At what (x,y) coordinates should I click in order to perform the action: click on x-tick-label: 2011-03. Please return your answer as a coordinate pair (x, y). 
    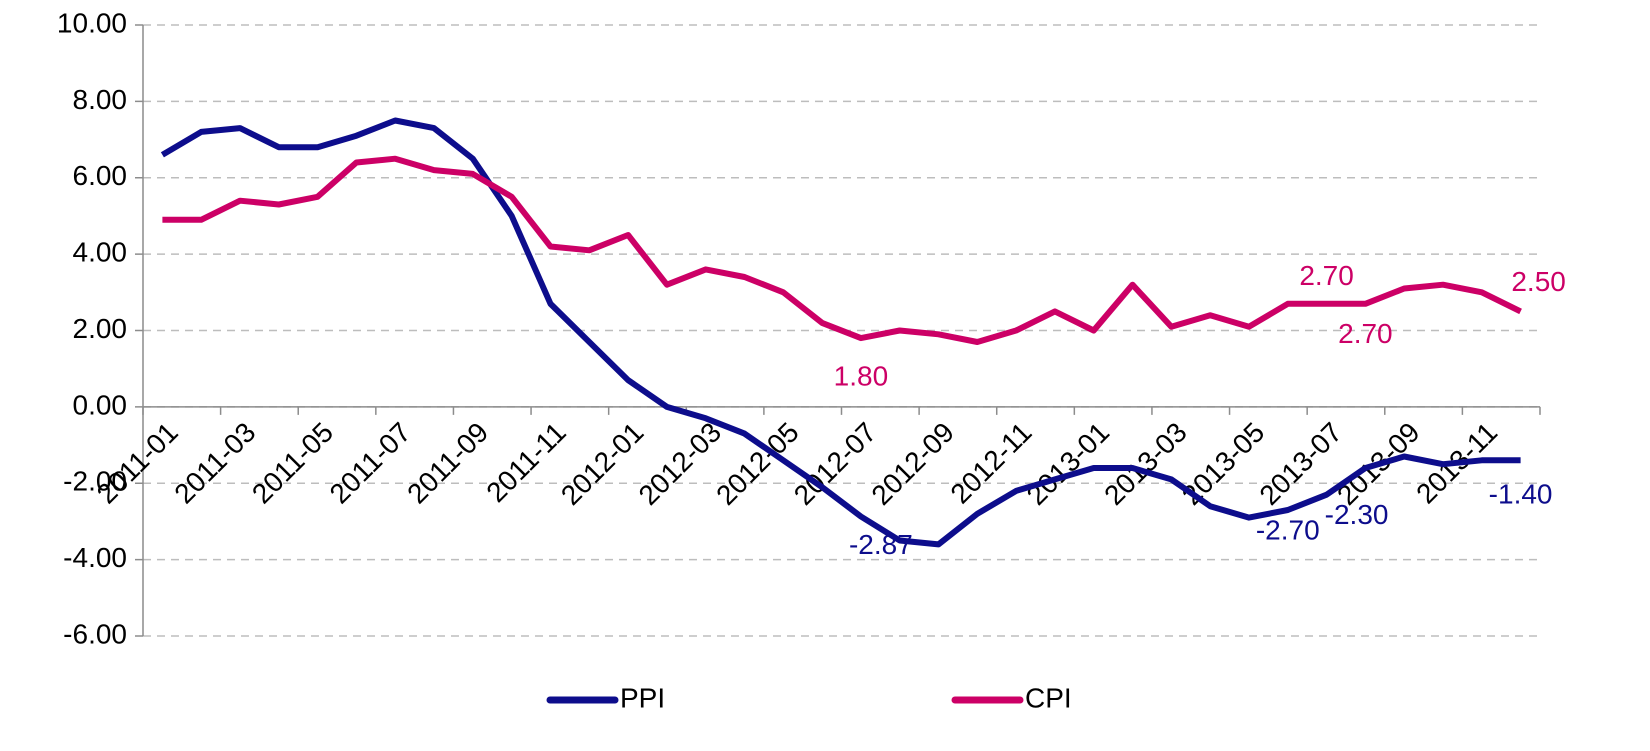
    Looking at the image, I should click on (214, 462).